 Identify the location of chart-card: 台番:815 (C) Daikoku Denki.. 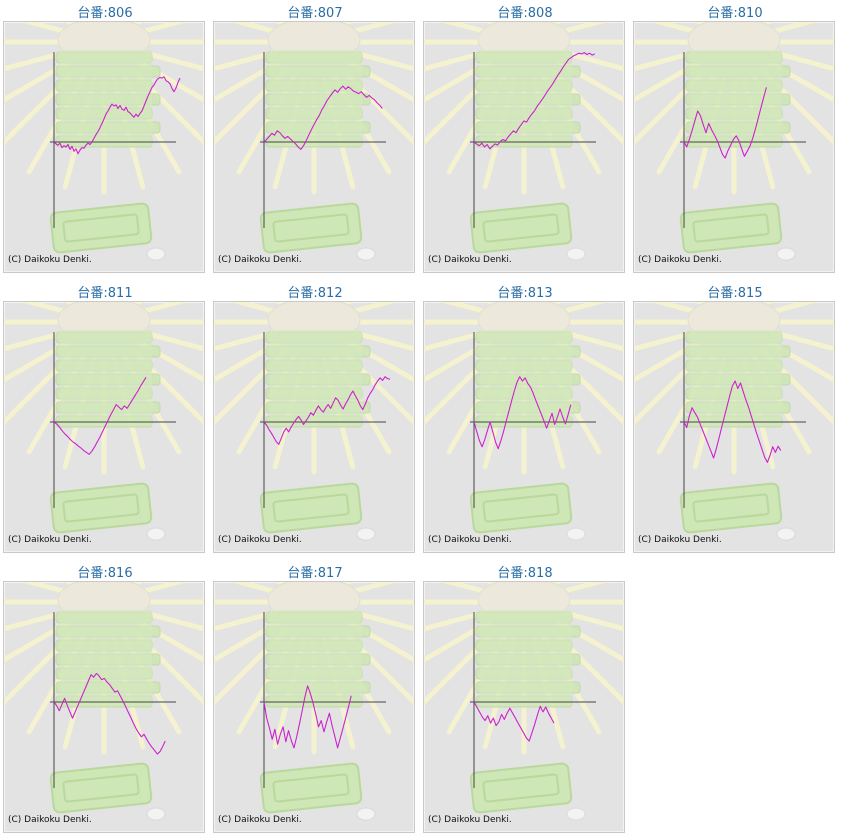
(735, 420).